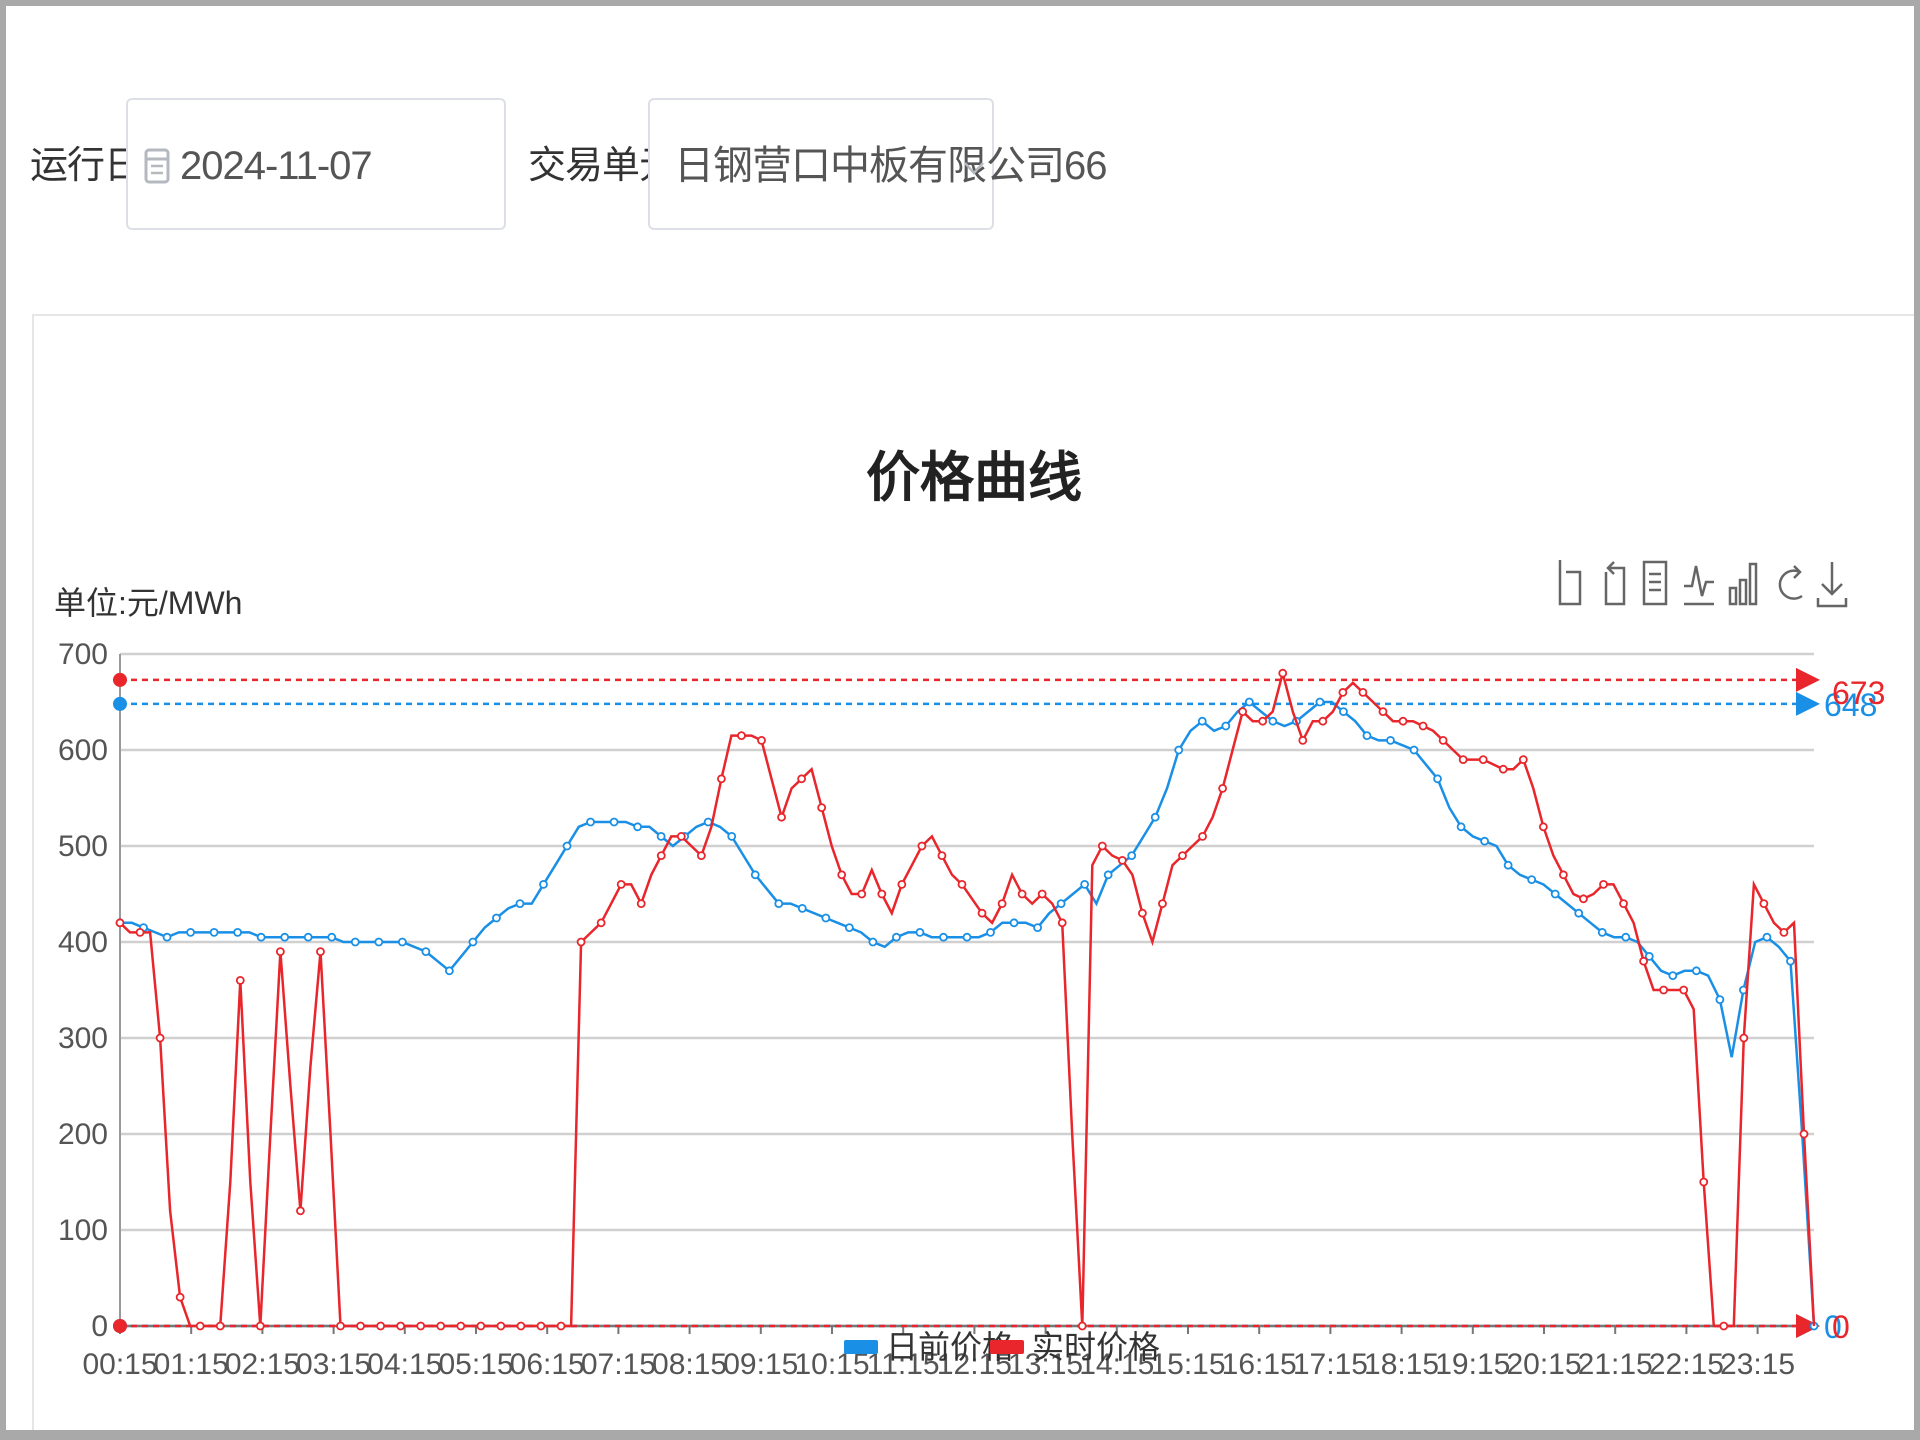 Image resolution: width=1920 pixels, height=1440 pixels. Describe the element at coordinates (1569, 581) in the screenshot. I see `zoom-icon` at that location.